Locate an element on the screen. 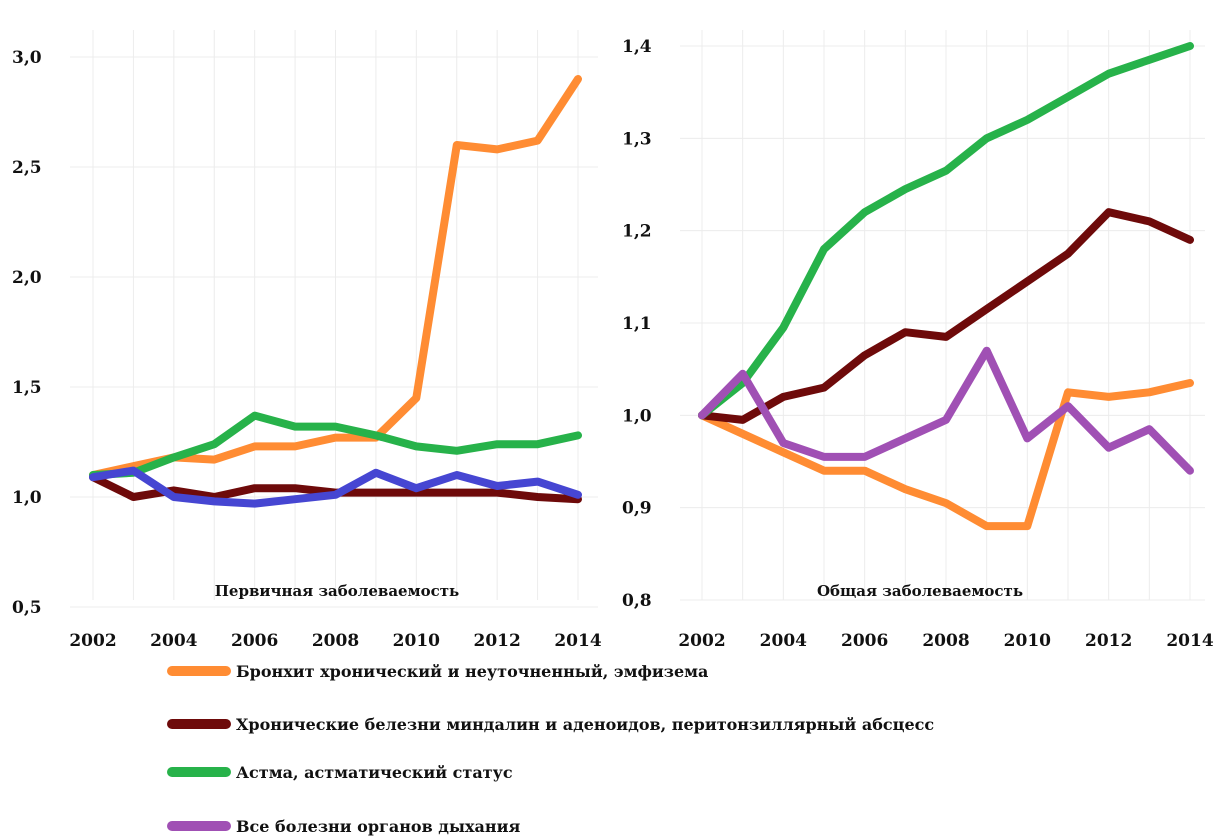 This screenshot has width=1214, height=836. y-tick-label: 1,3 is located at coordinates (637, 139).